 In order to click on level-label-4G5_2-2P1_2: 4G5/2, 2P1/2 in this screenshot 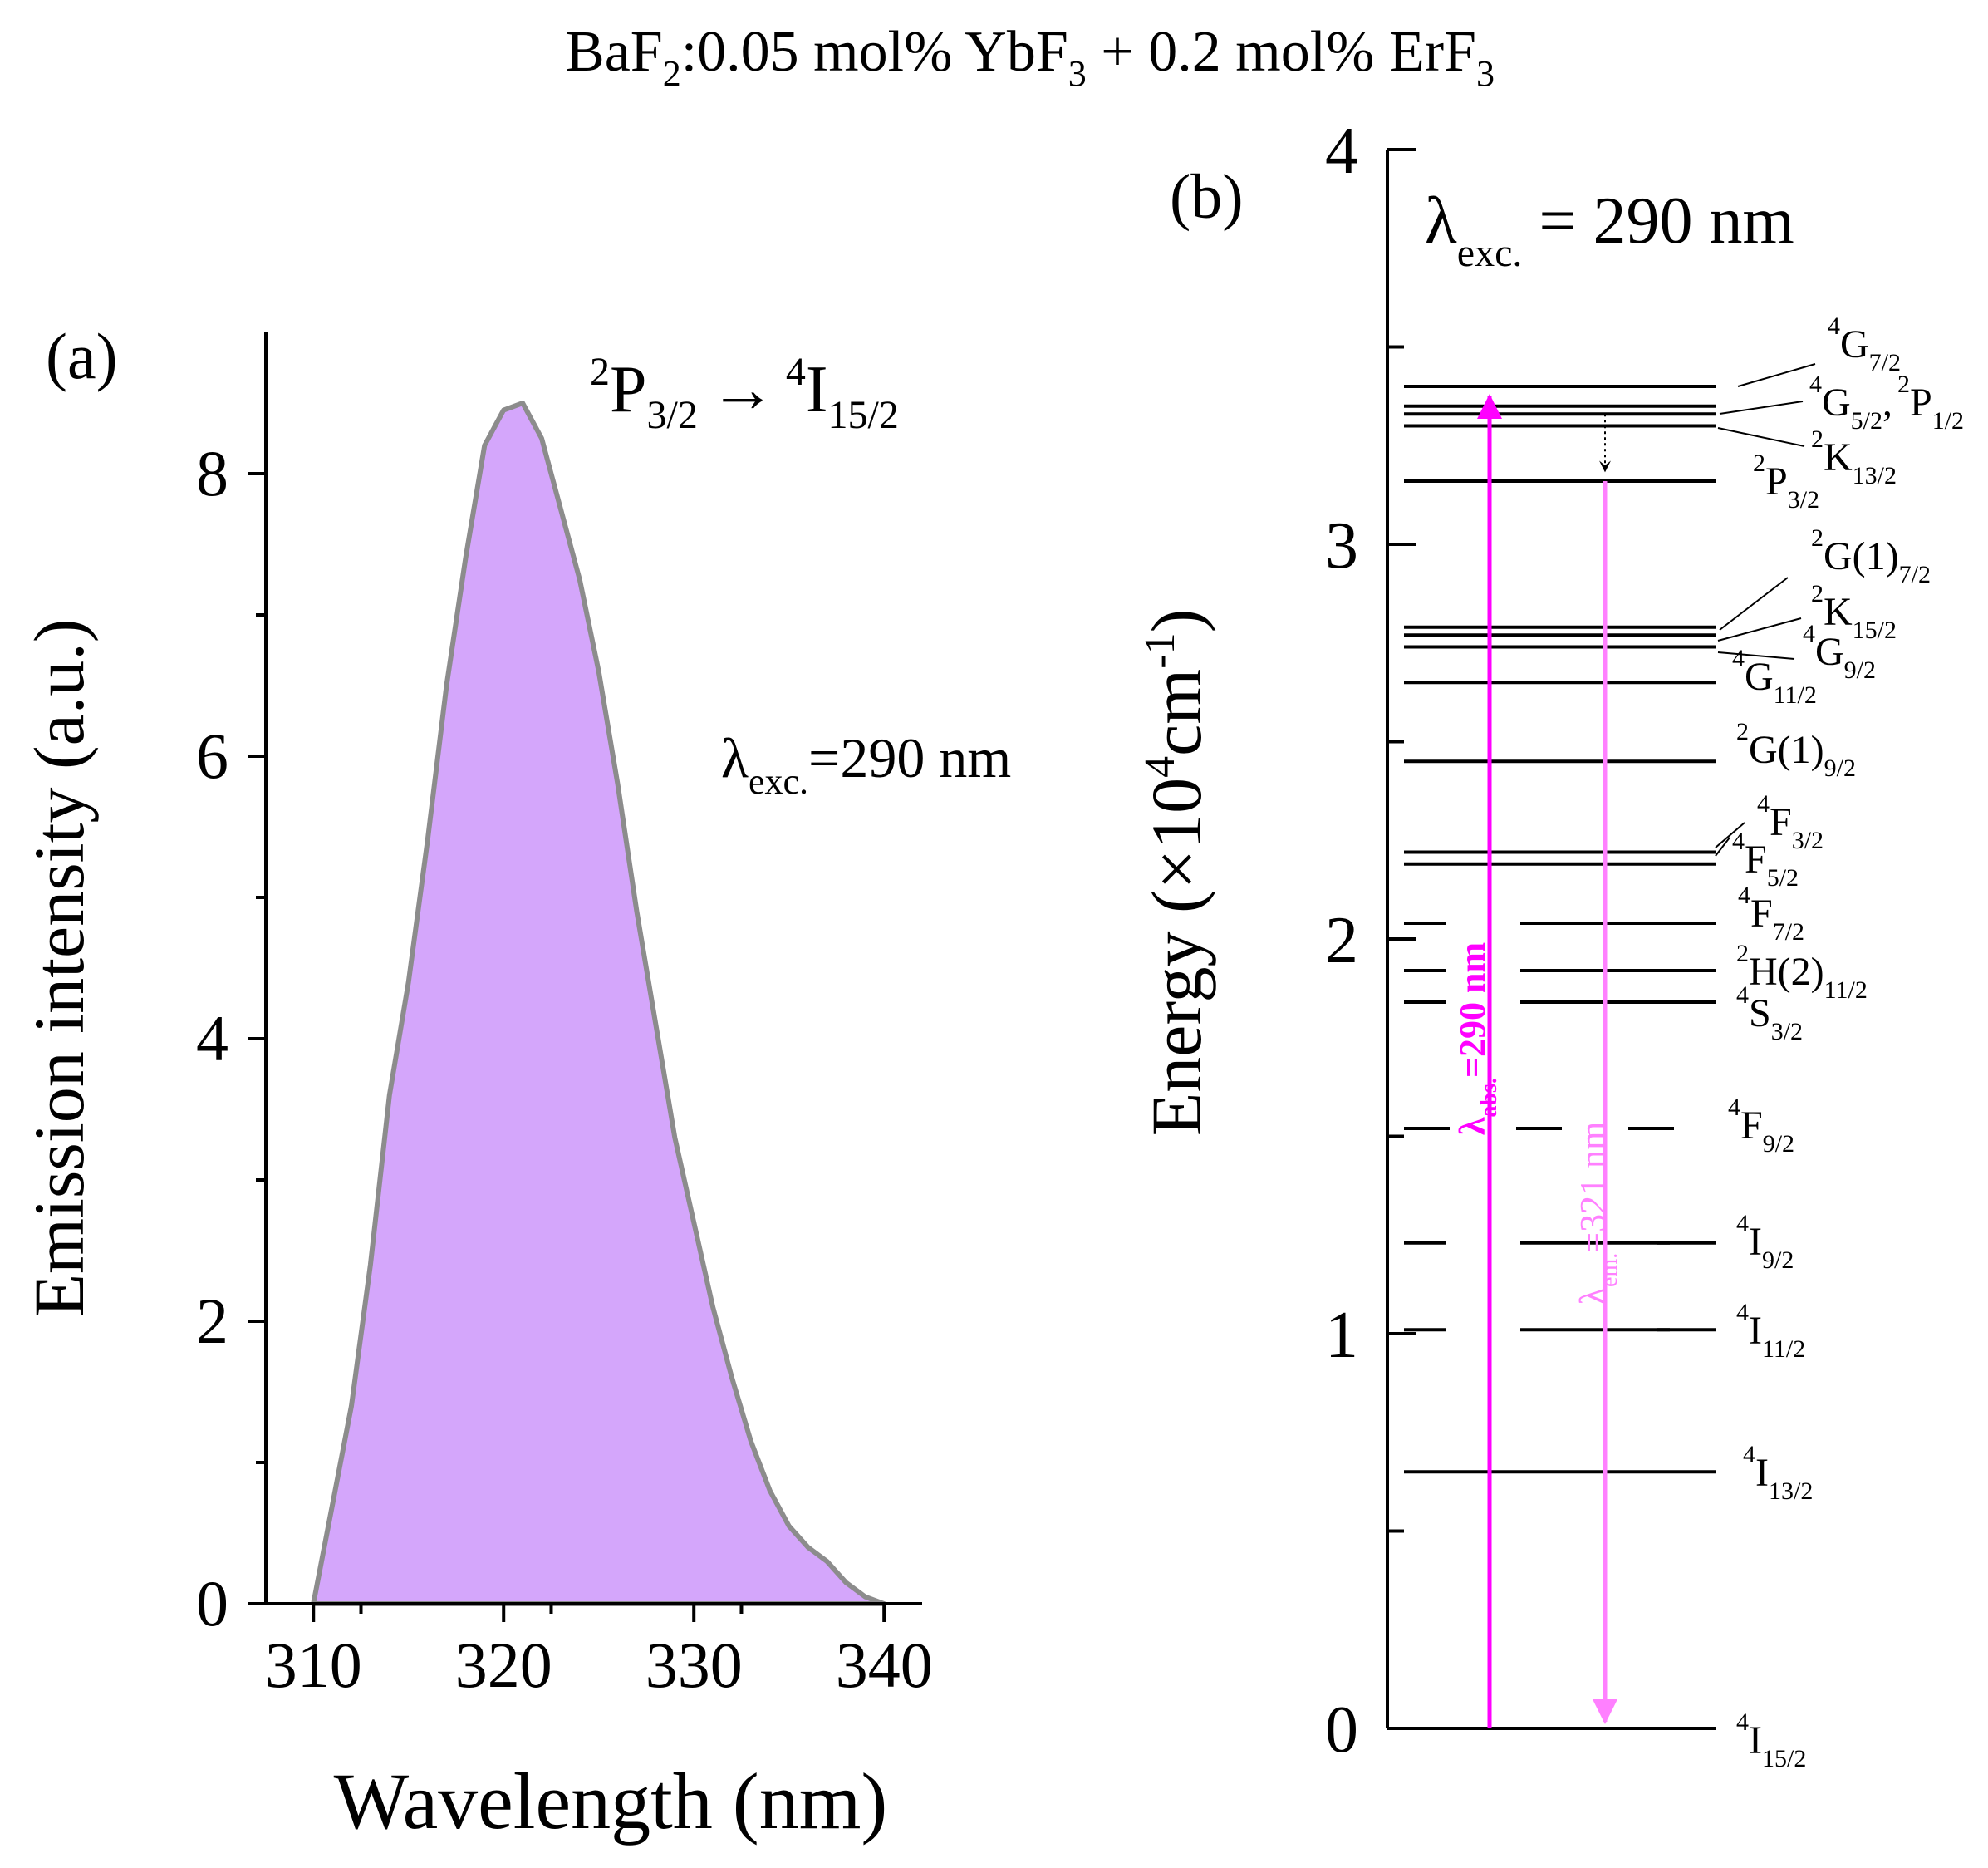, I will do `click(1887, 403)`.